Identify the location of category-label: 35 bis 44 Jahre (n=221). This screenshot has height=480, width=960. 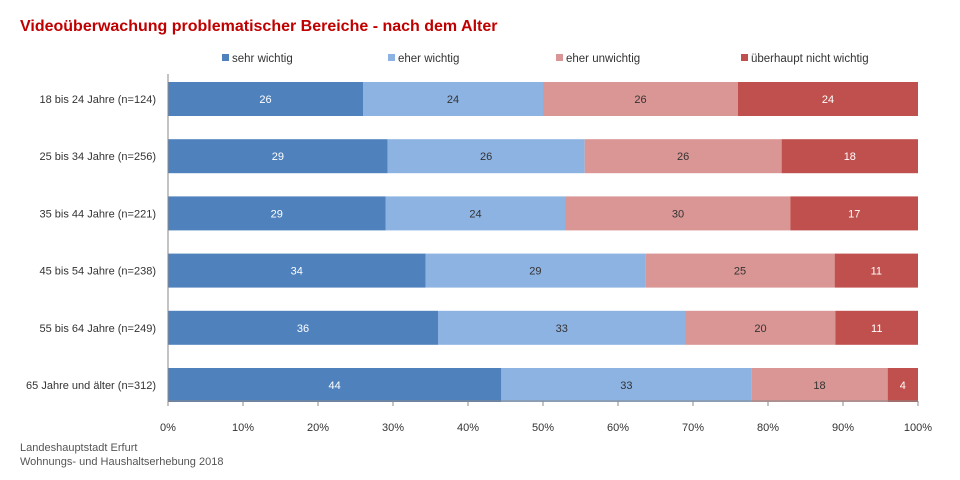
(98, 214).